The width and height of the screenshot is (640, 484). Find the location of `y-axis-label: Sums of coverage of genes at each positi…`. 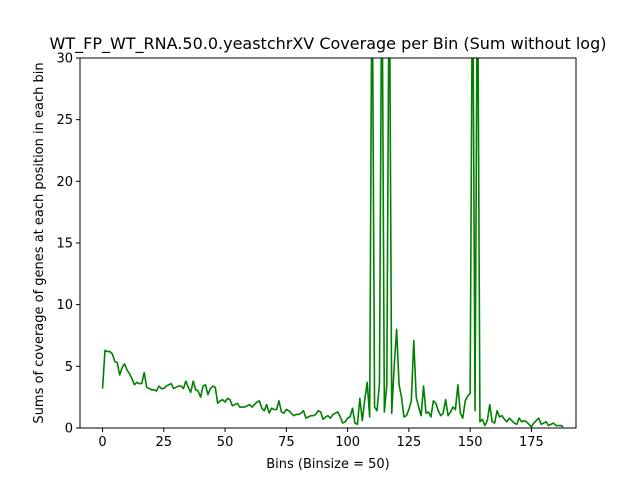

y-axis-label: Sums of coverage of genes at each positi… is located at coordinates (39, 242).